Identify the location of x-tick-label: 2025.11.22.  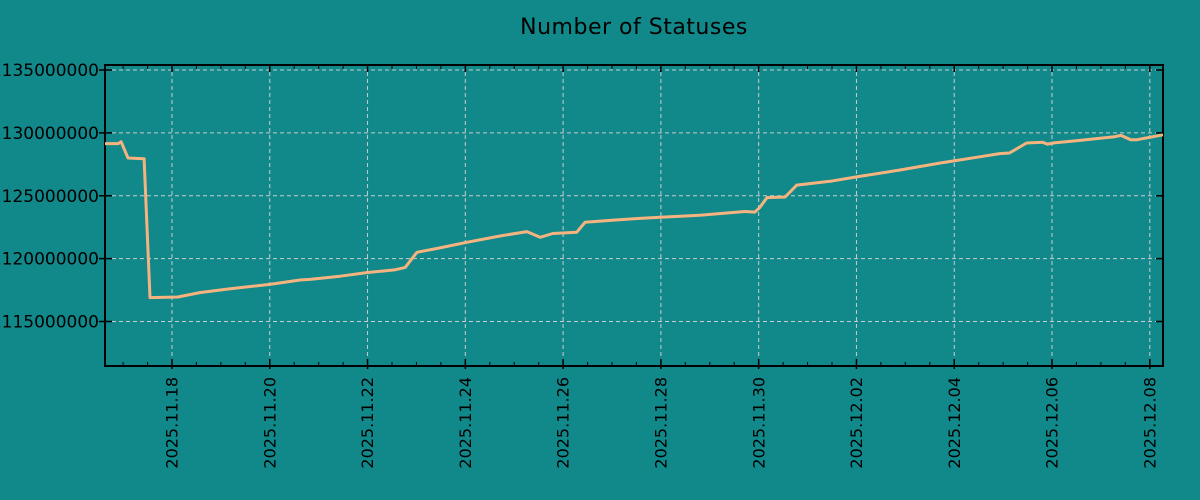
(367, 423).